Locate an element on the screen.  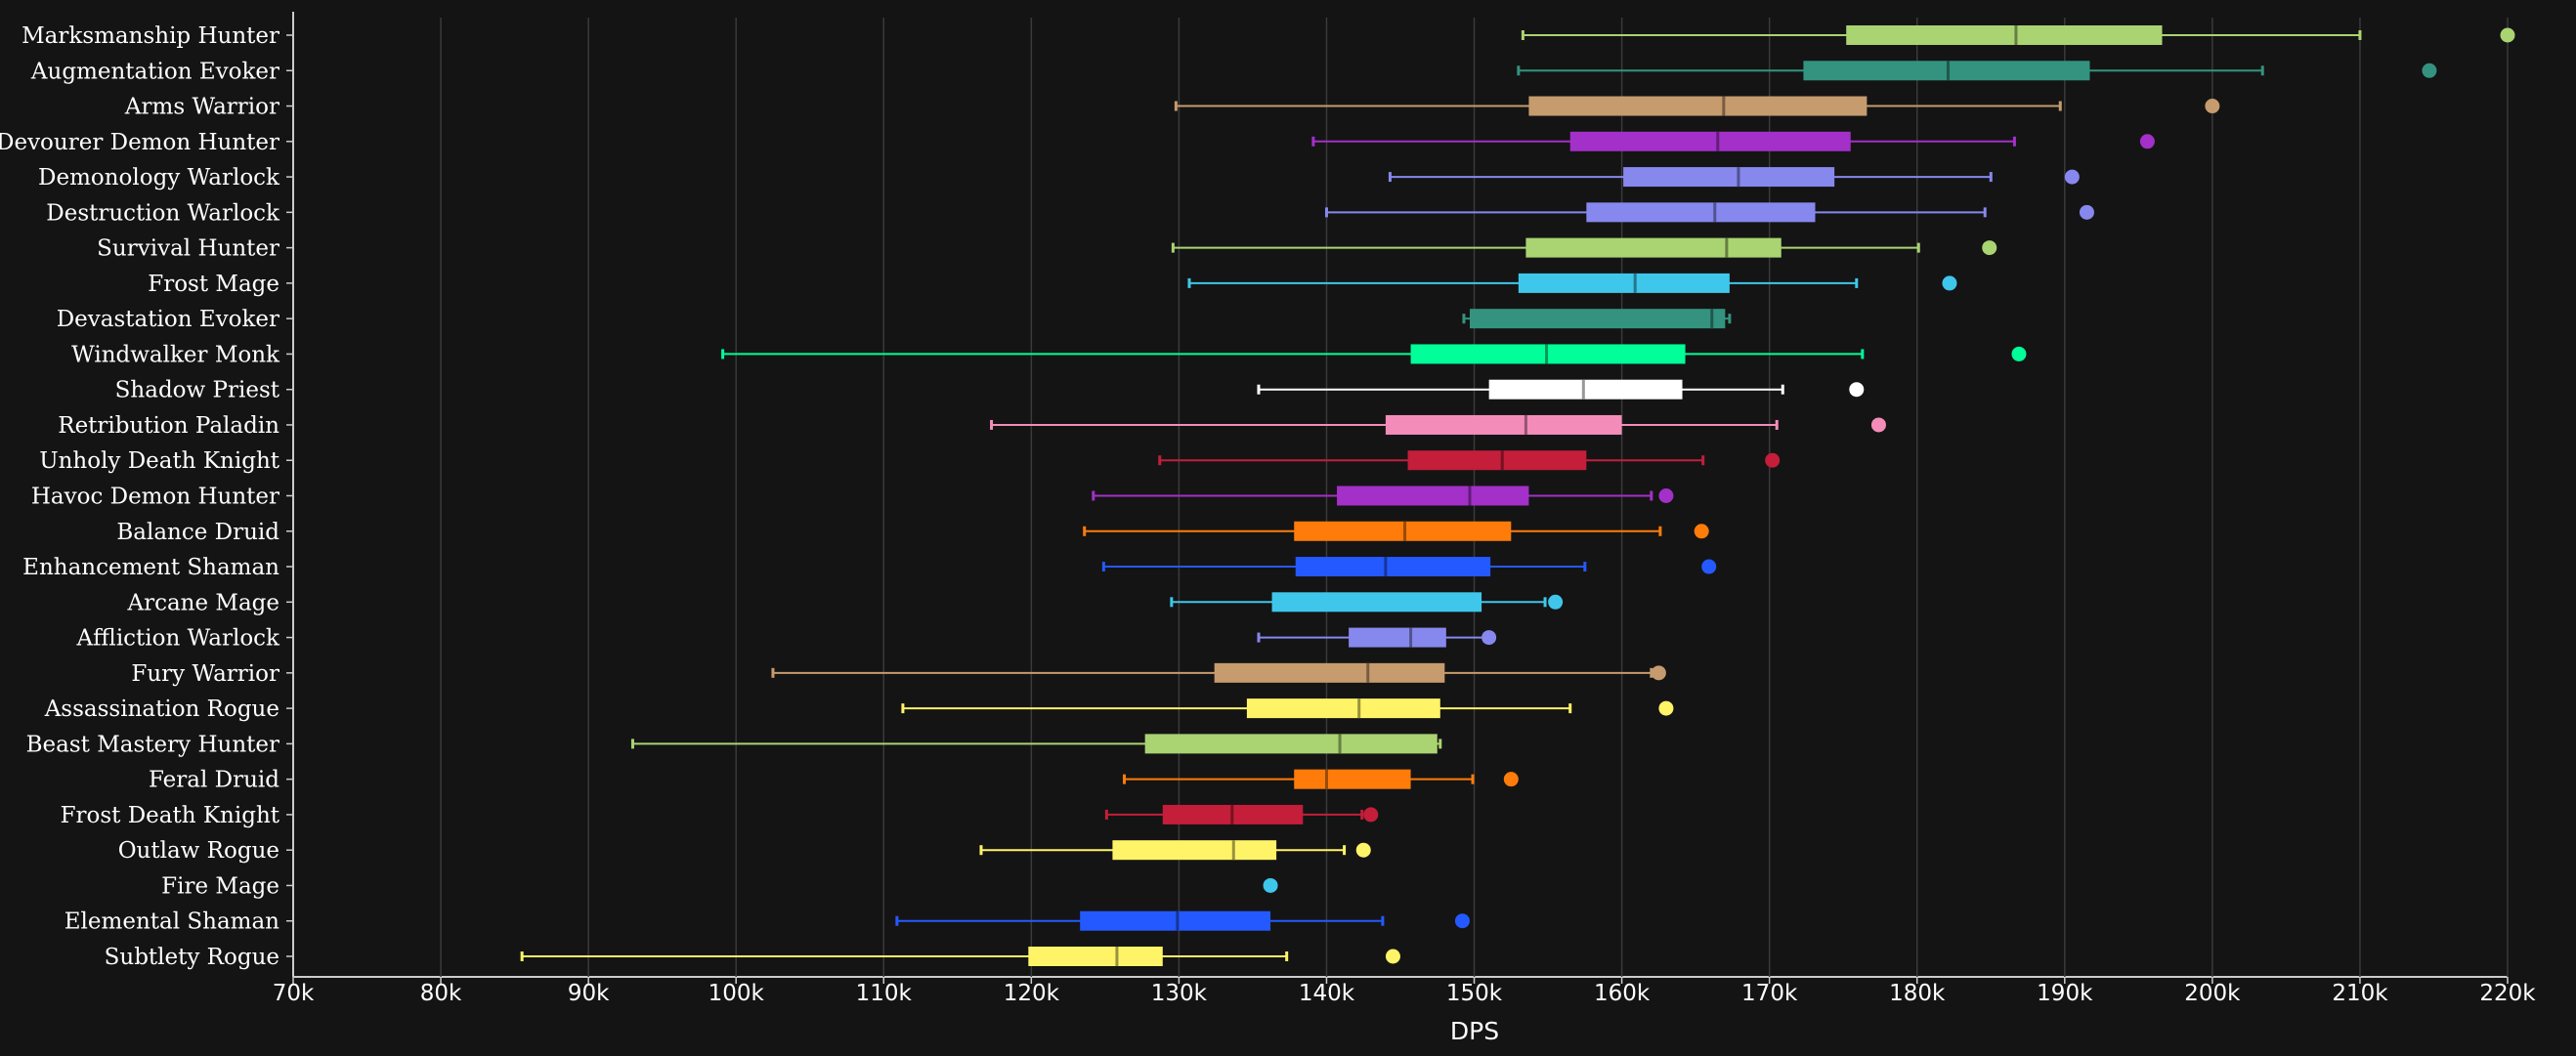
box-survival-hunter is located at coordinates (1584, 247).